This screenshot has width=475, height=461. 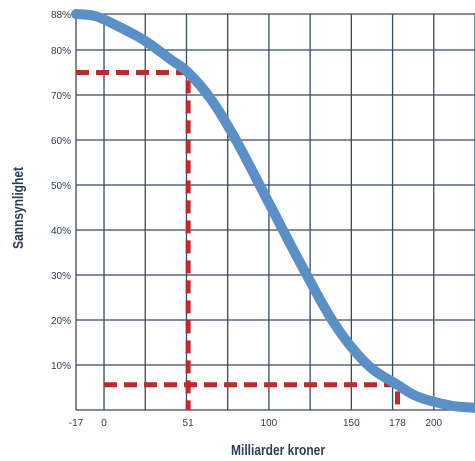 I want to click on y-tick-label: 70%, so click(x=61, y=96).